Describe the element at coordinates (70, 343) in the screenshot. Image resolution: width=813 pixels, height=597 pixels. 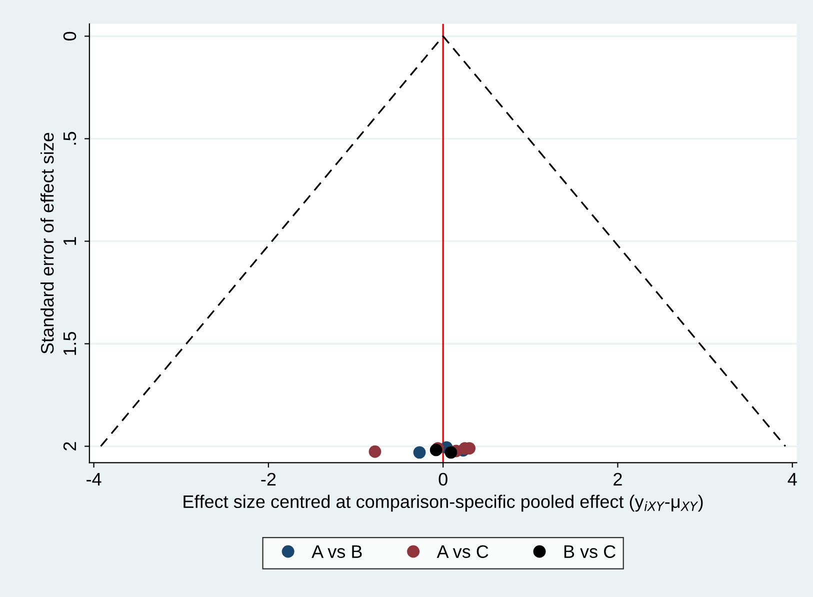
I see `y-tick-label: 1.5` at that location.